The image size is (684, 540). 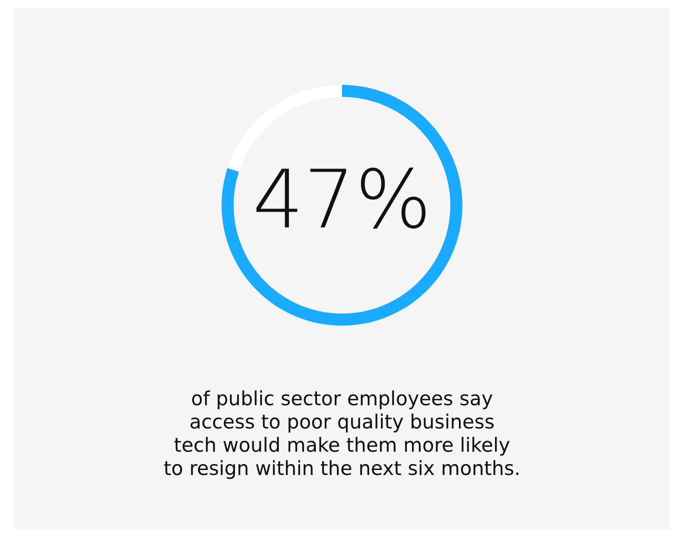 I want to click on text: 47%, so click(x=341, y=198).